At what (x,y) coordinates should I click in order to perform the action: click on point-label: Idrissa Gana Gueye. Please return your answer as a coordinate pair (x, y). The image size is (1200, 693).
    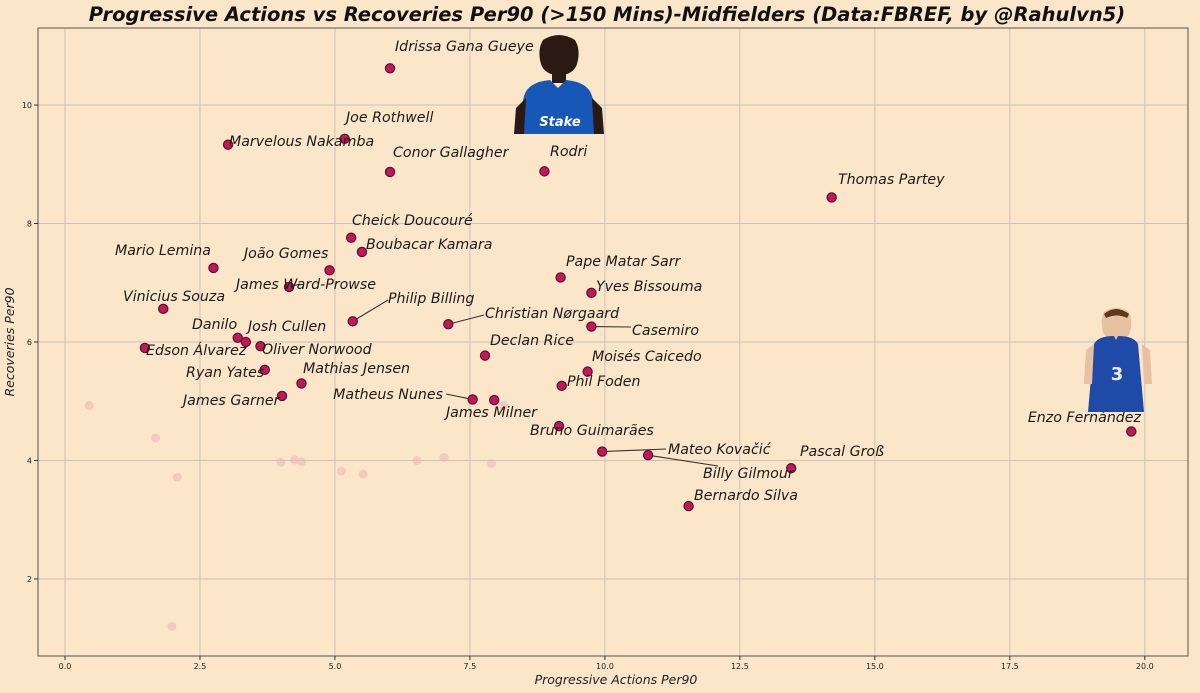
    Looking at the image, I should click on (464, 47).